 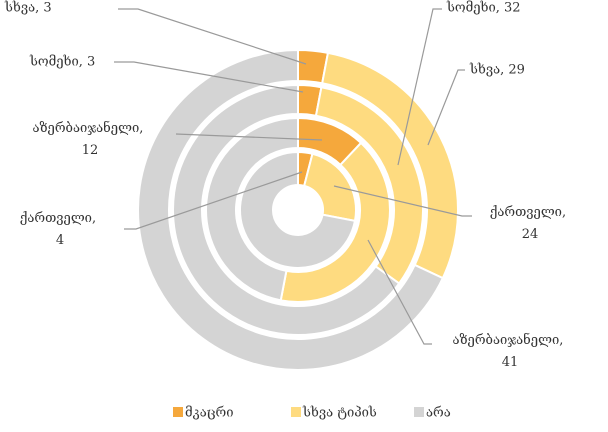 What do you see at coordinates (209, 413) in the screenshot?
I see `legend-label: მკაცრი` at bounding box center [209, 413].